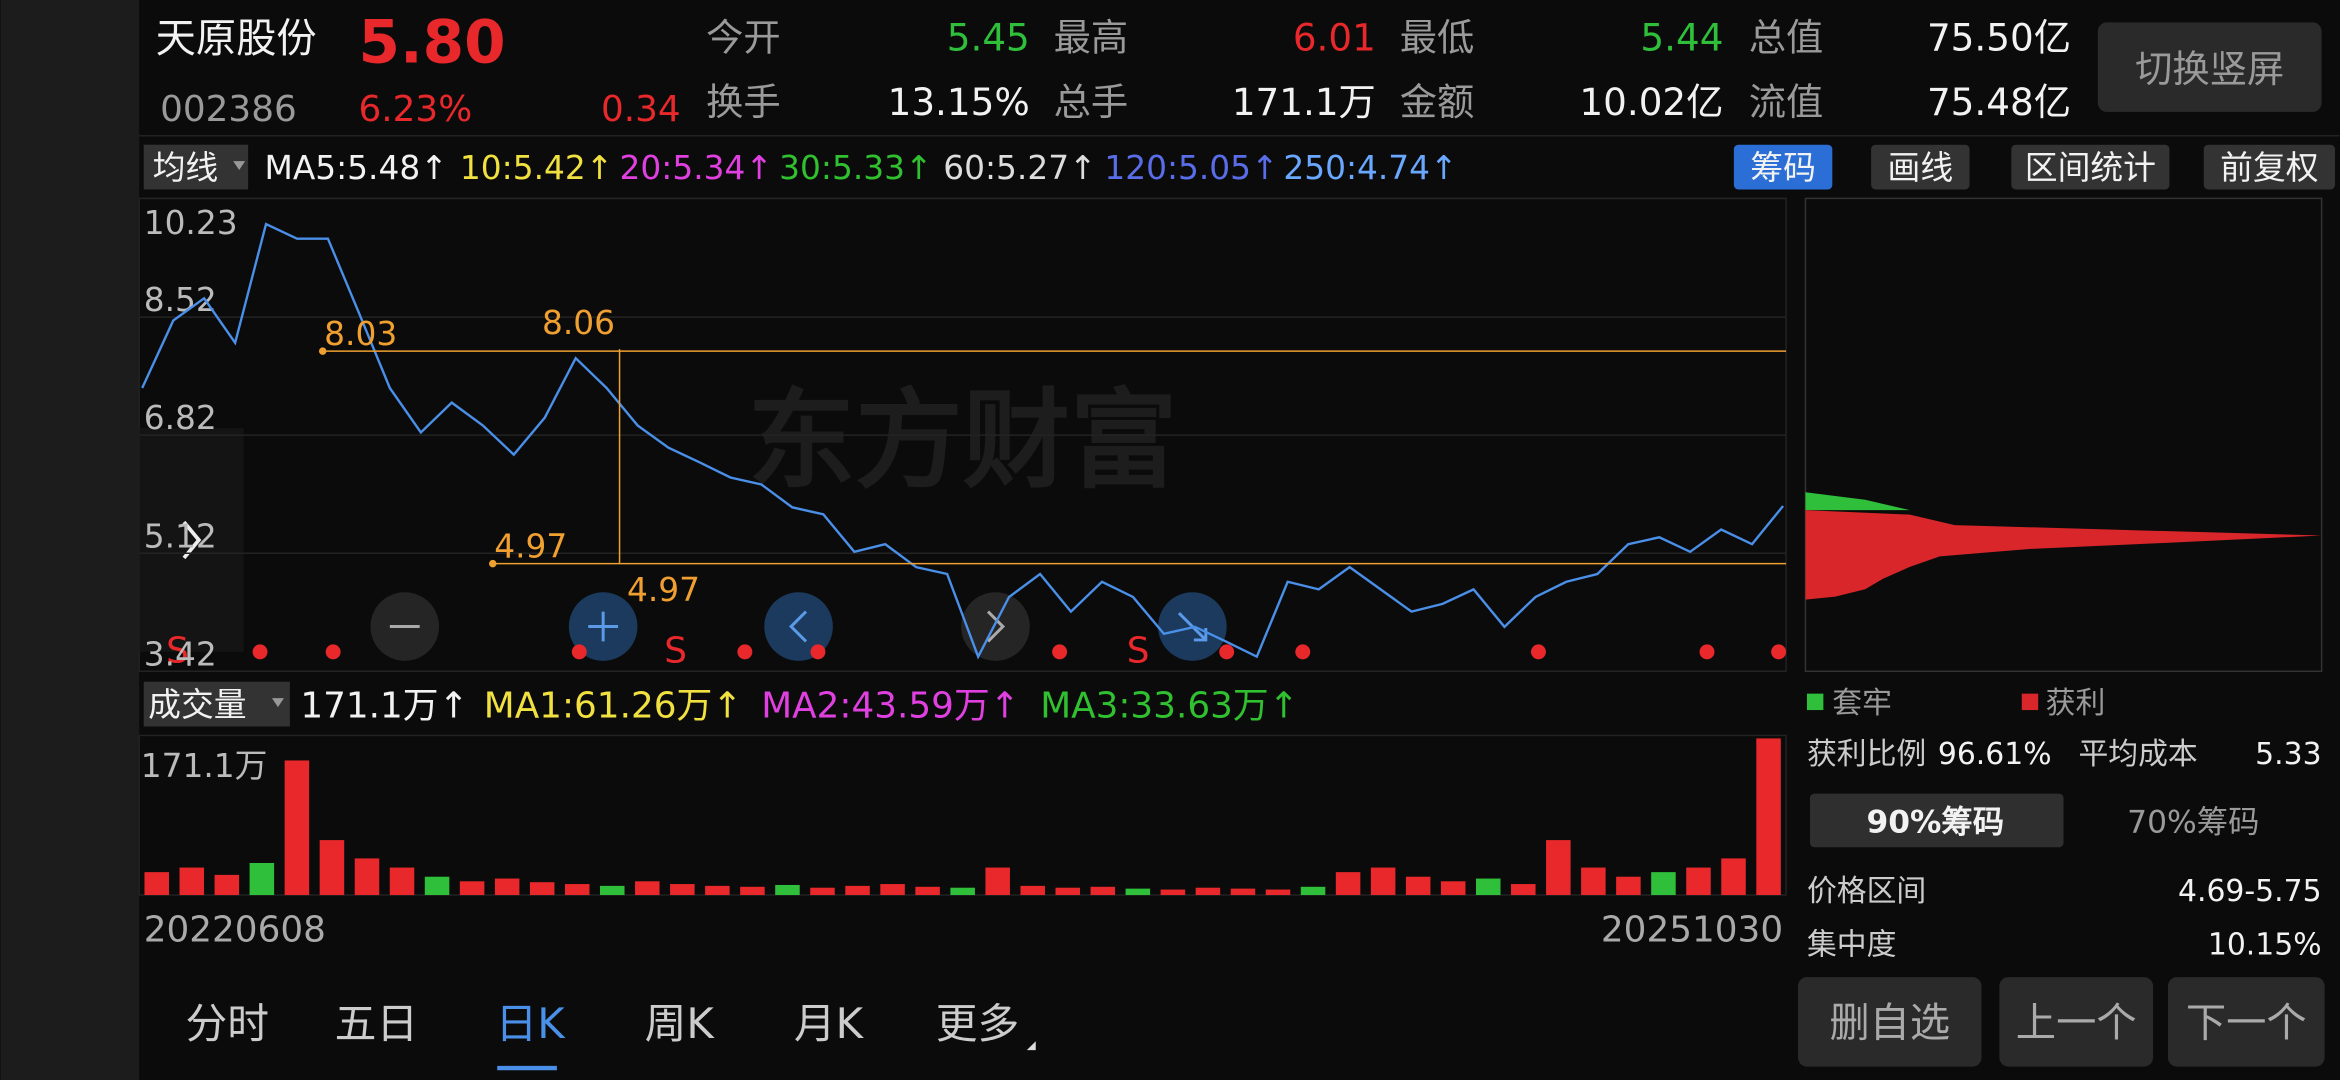 This screenshot has width=2340, height=1080. I want to click on ma-legend: 250:4.74↑, so click(1370, 168).